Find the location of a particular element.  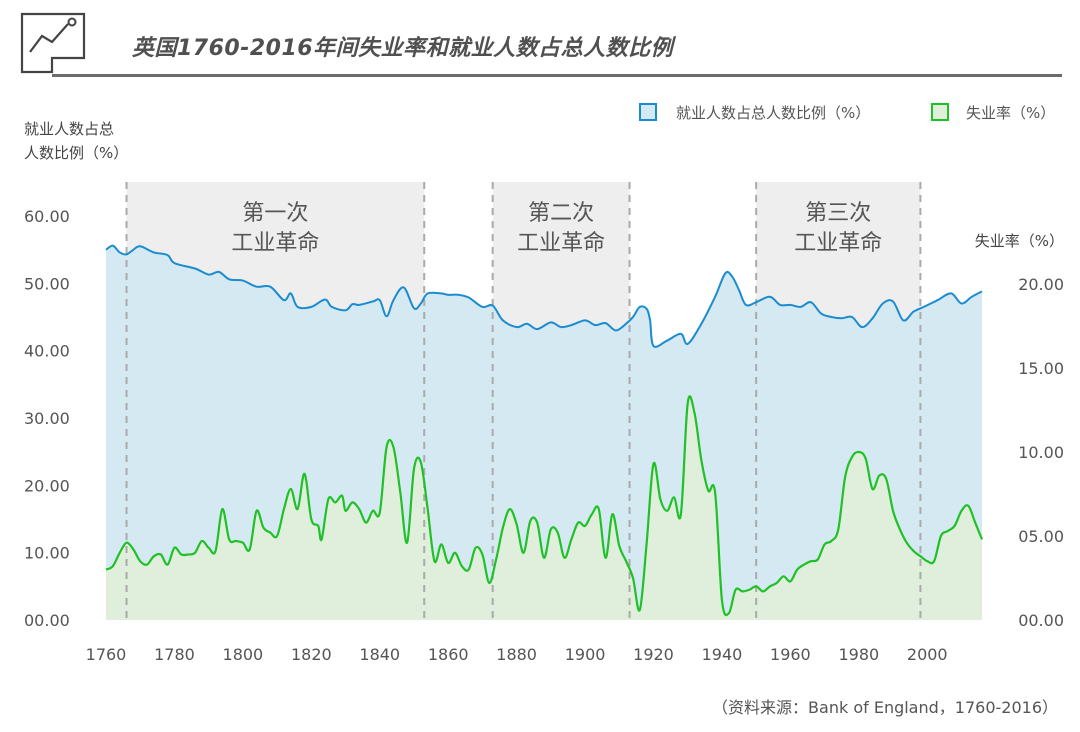

legend-swatch-unemployment is located at coordinates (940, 112).